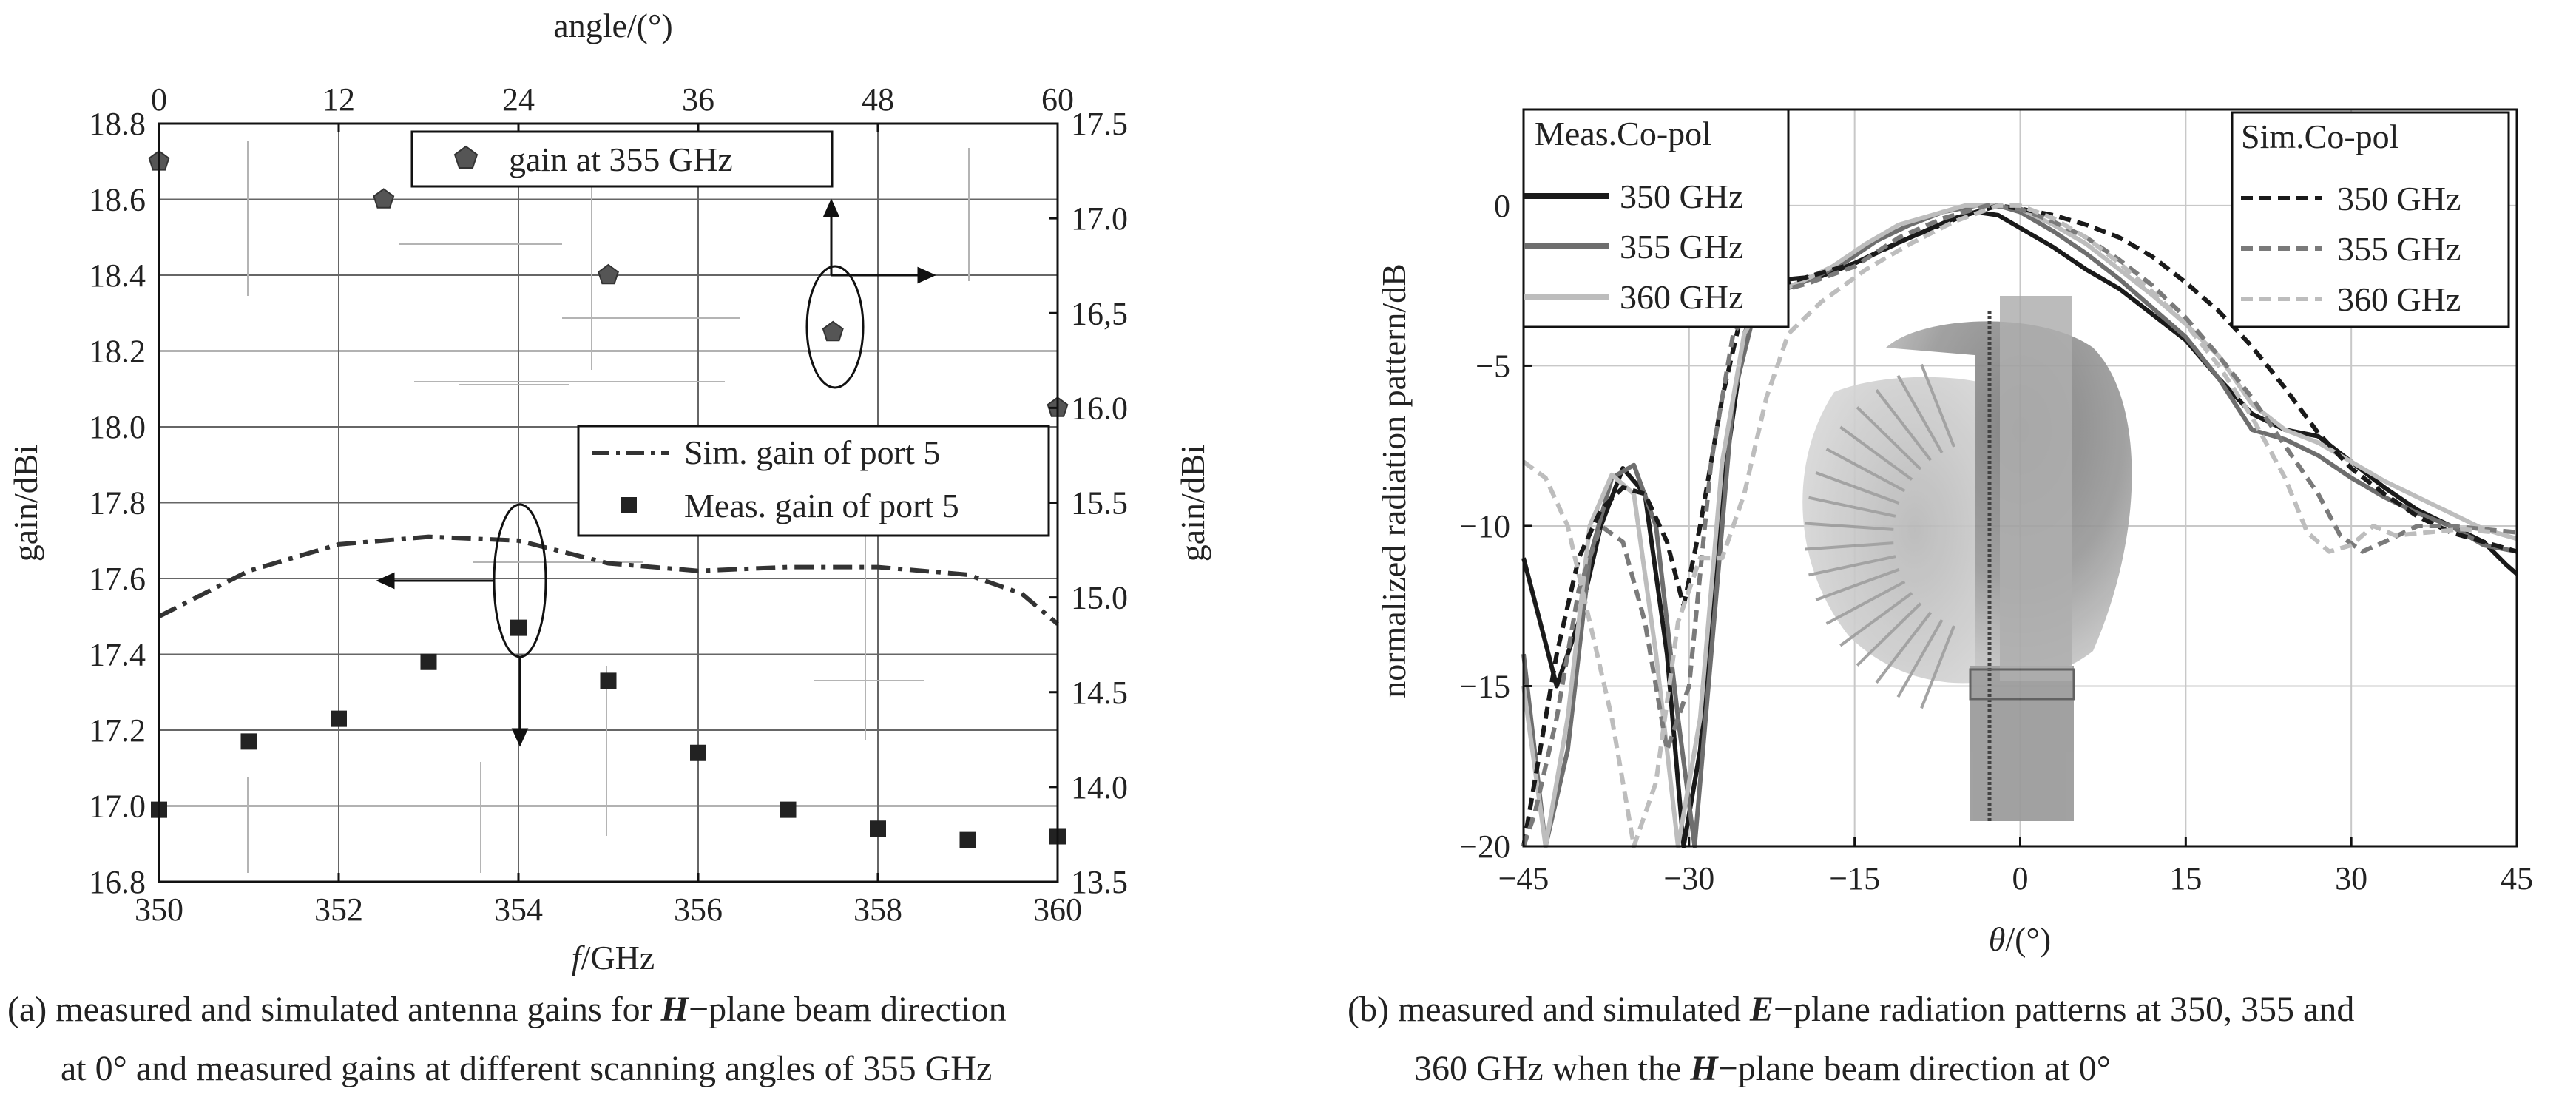  I want to click on square-marker-icon, so click(629, 505).